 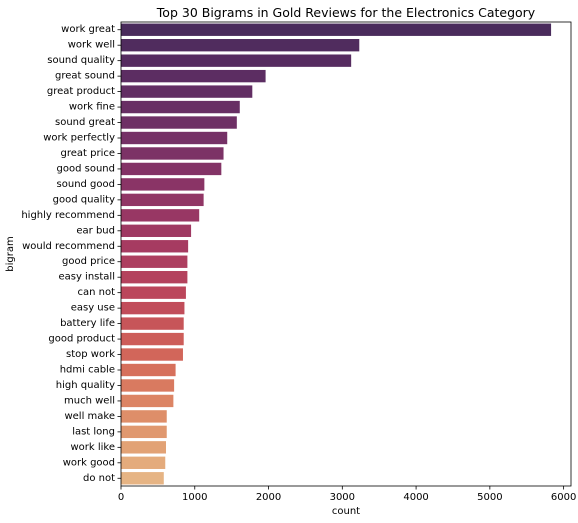 I want to click on bar-well-make, so click(x=144, y=416).